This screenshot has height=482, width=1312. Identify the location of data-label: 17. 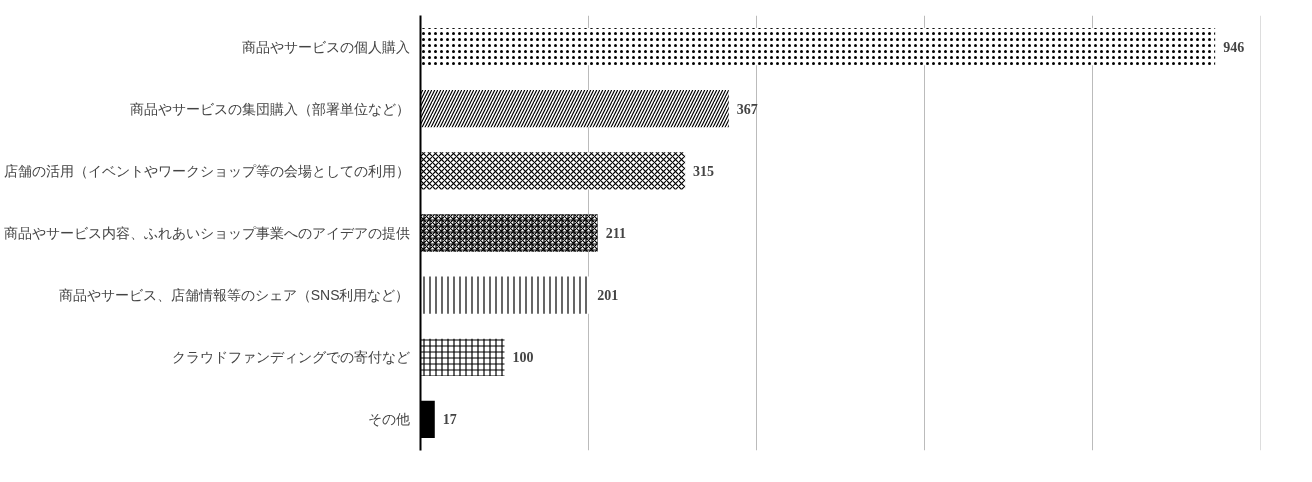
(449, 420).